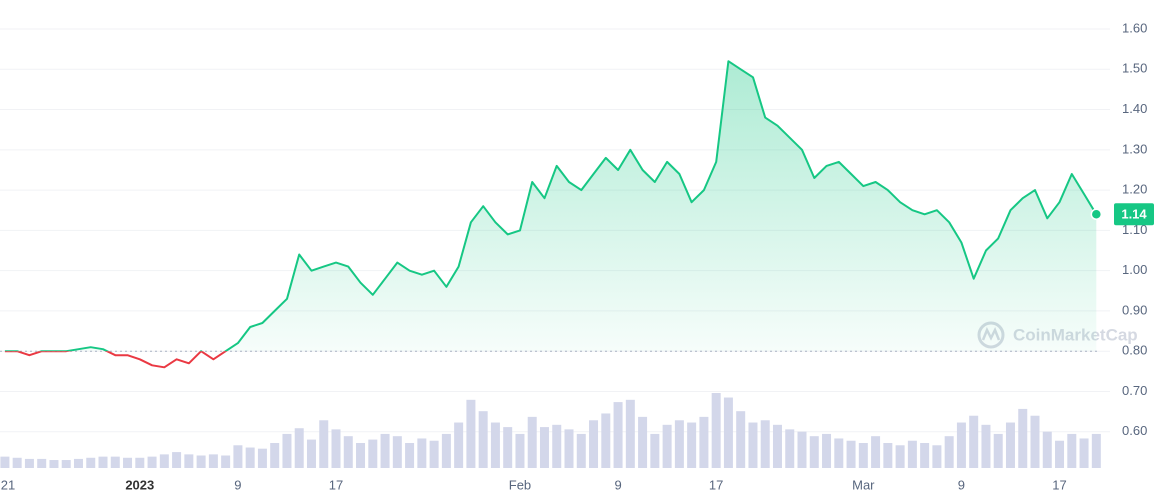  What do you see at coordinates (1134, 148) in the screenshot?
I see `y-tick-label: 1.30` at bounding box center [1134, 148].